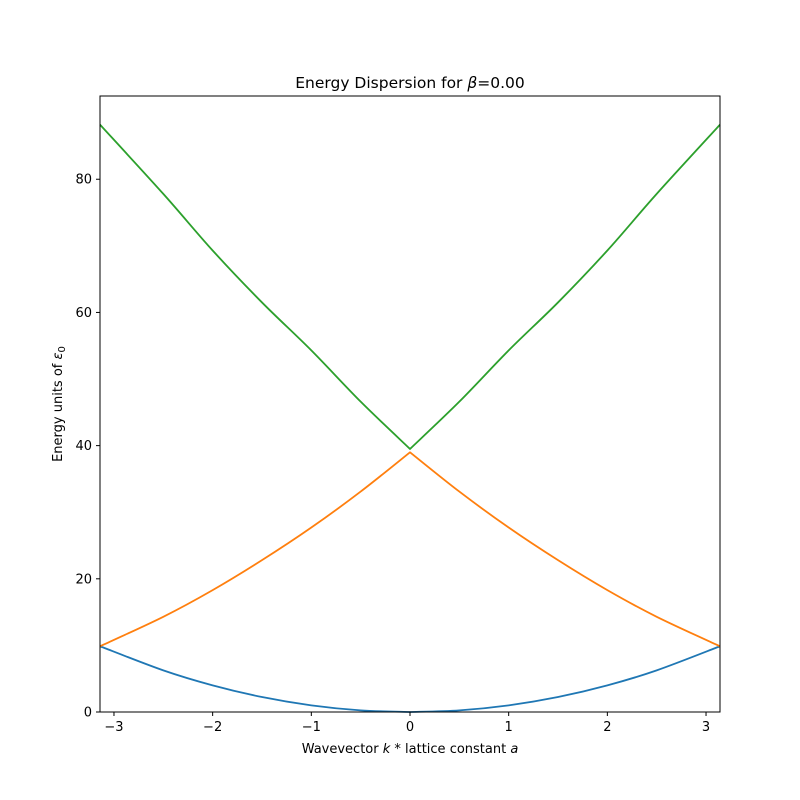 Image resolution: width=800 pixels, height=800 pixels. Describe the element at coordinates (59, 404) in the screenshot. I see `y-axis-label: Energy units of ε0` at that location.